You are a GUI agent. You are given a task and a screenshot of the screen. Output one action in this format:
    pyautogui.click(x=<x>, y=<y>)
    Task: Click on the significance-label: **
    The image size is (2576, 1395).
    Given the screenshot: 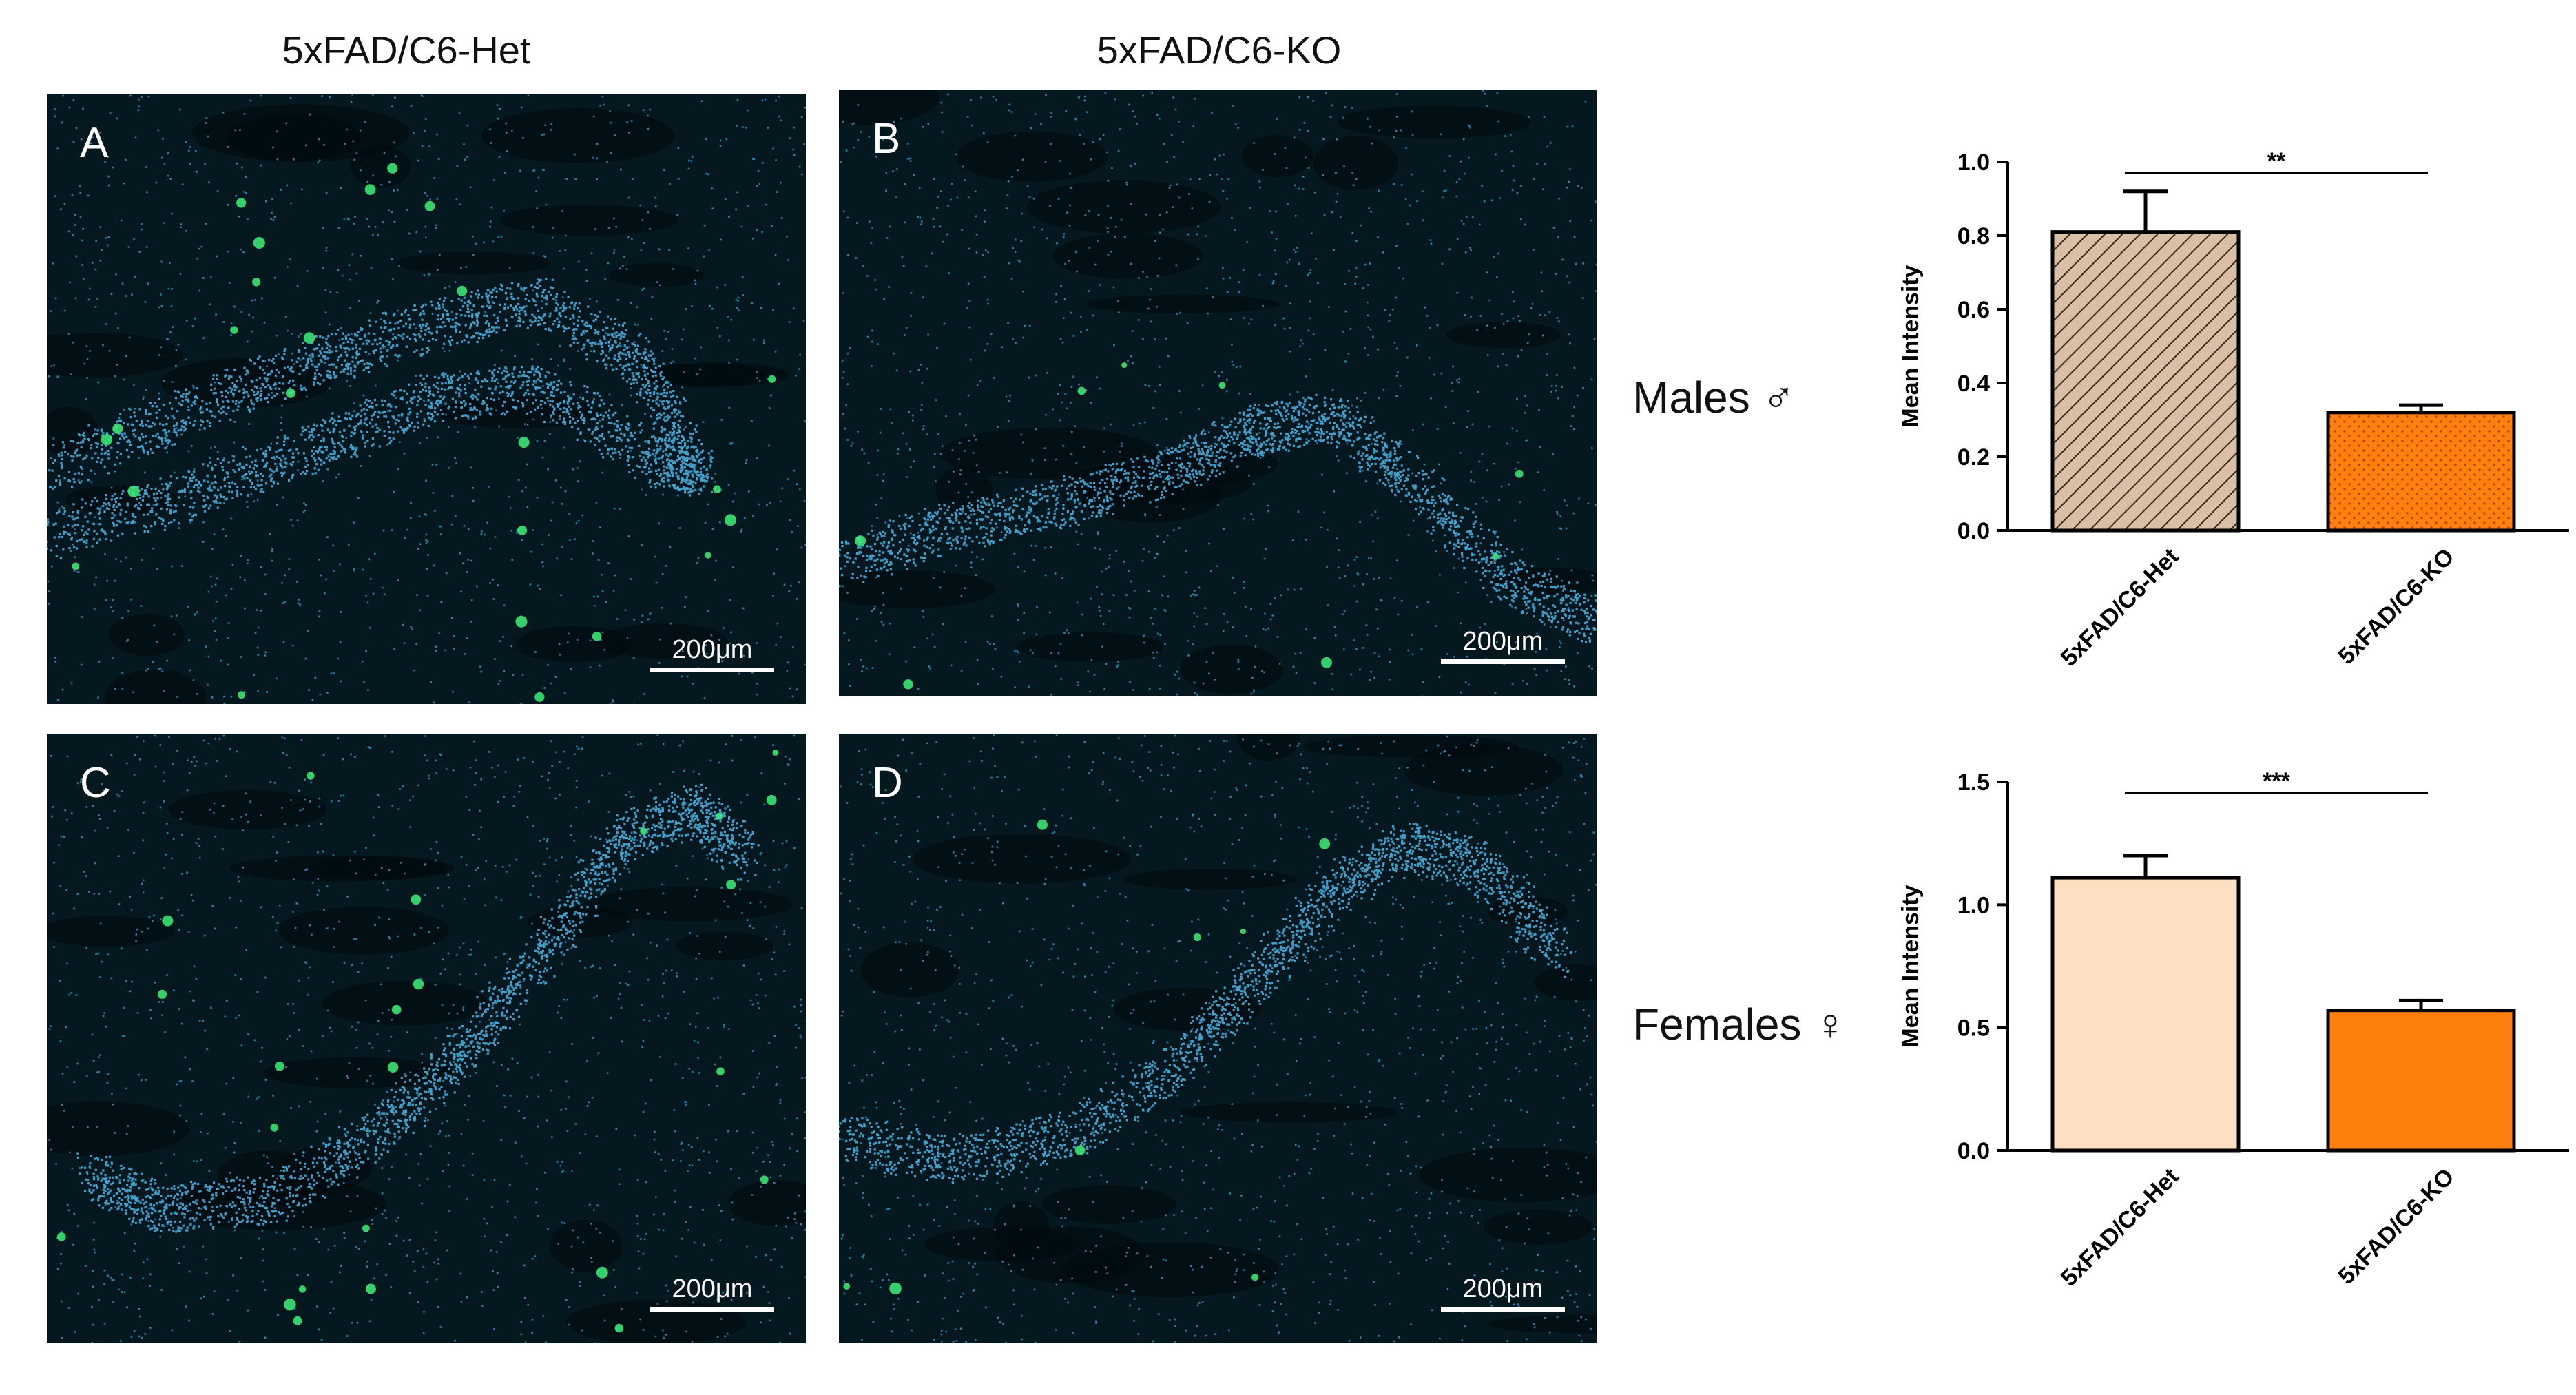 What is the action you would take?
    pyautogui.click(x=2276, y=161)
    